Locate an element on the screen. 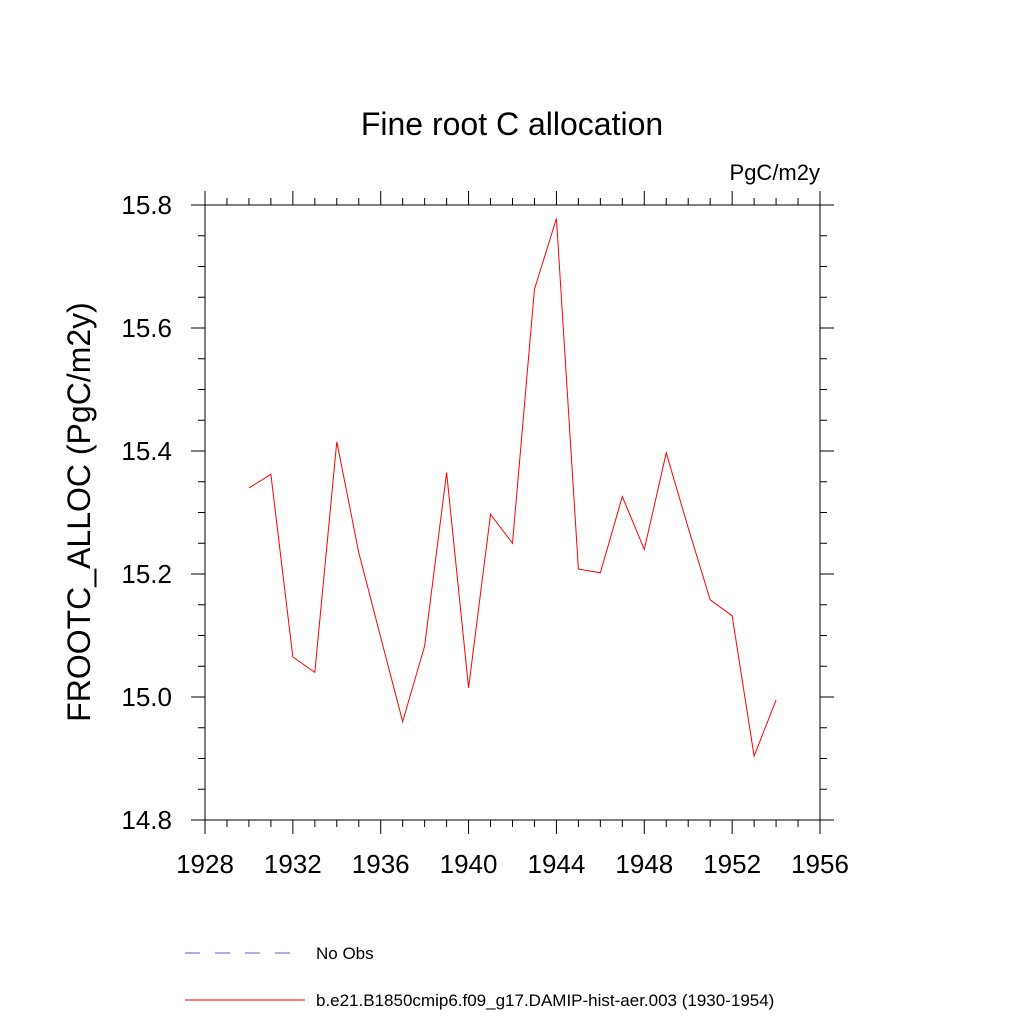 Image resolution: width=1024 pixels, height=1024 pixels. y-axis-label: FROOTC_ALLOC (PgC/m2y) is located at coordinates (79, 512).